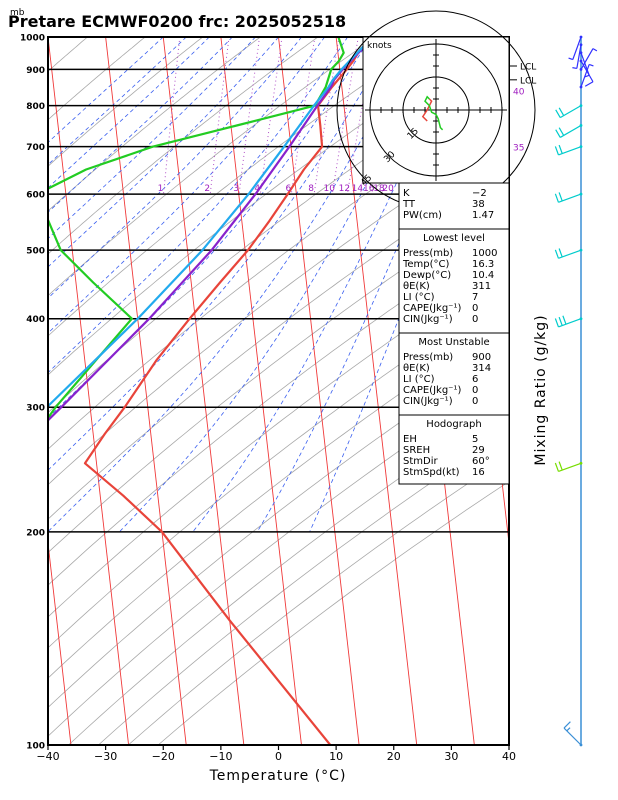 The image size is (618, 800). Describe the element at coordinates (236, 189) in the screenshot. I see `mixing-ratio-tick-label: 3` at that location.